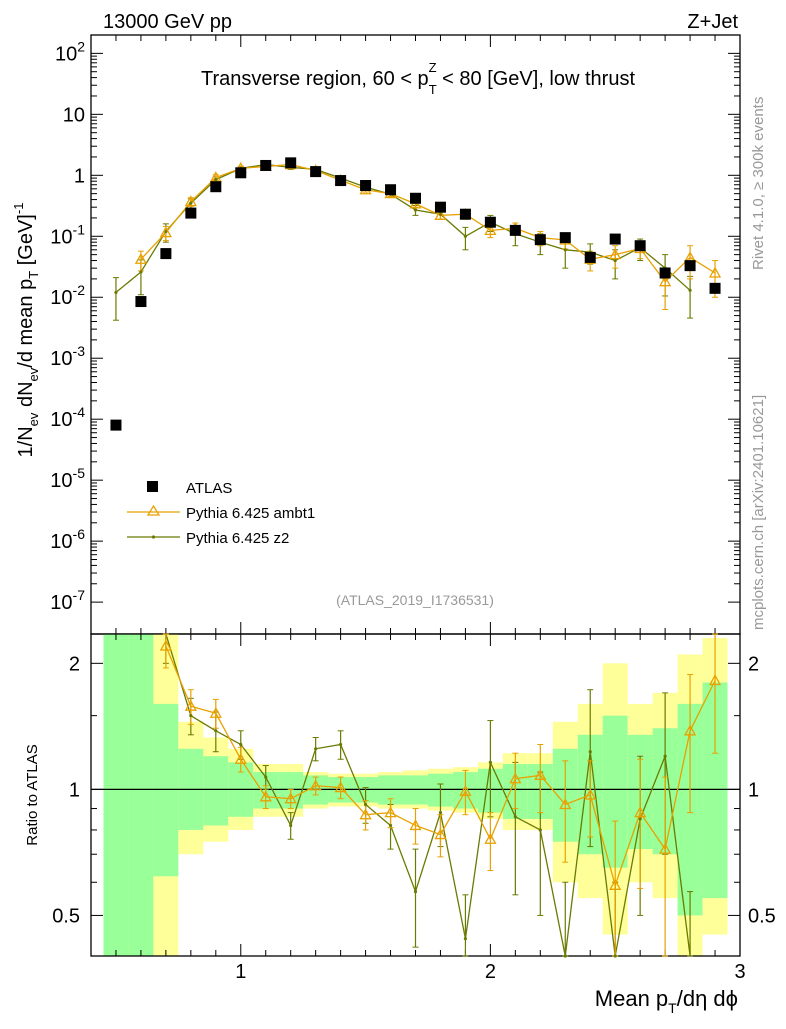  I want to click on mcplots-label: mcplots.cern.ch [arXiv:2401.10621], so click(758, 512).